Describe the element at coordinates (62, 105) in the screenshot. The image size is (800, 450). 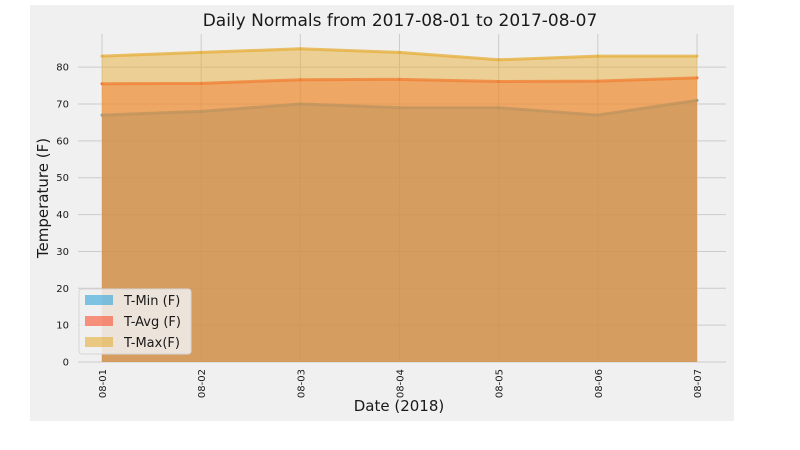
I see `y-tick-label: 70` at that location.